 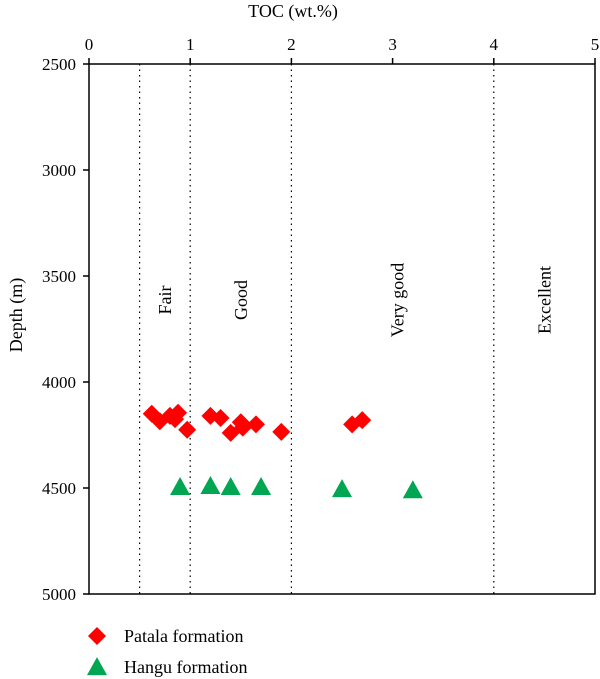 What do you see at coordinates (398, 300) in the screenshot?
I see `zone-label-very-good: Very good` at bounding box center [398, 300].